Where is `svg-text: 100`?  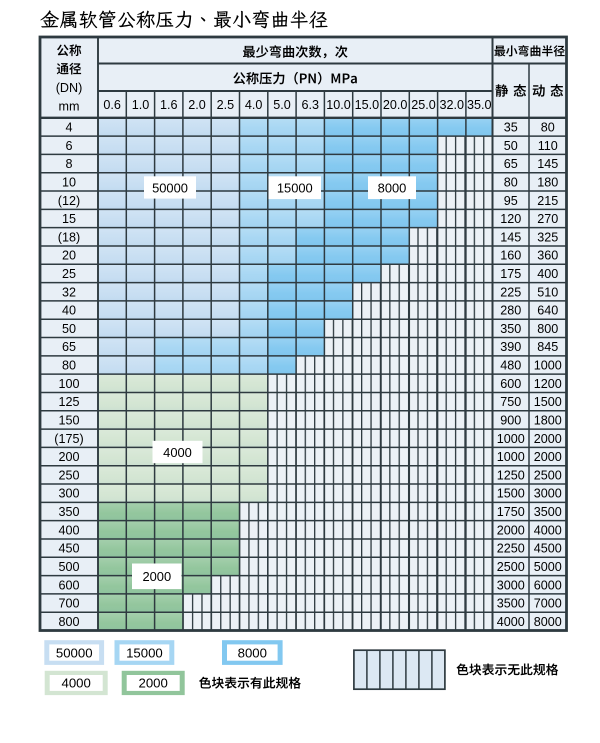 svg-text: 100 is located at coordinates (68, 384).